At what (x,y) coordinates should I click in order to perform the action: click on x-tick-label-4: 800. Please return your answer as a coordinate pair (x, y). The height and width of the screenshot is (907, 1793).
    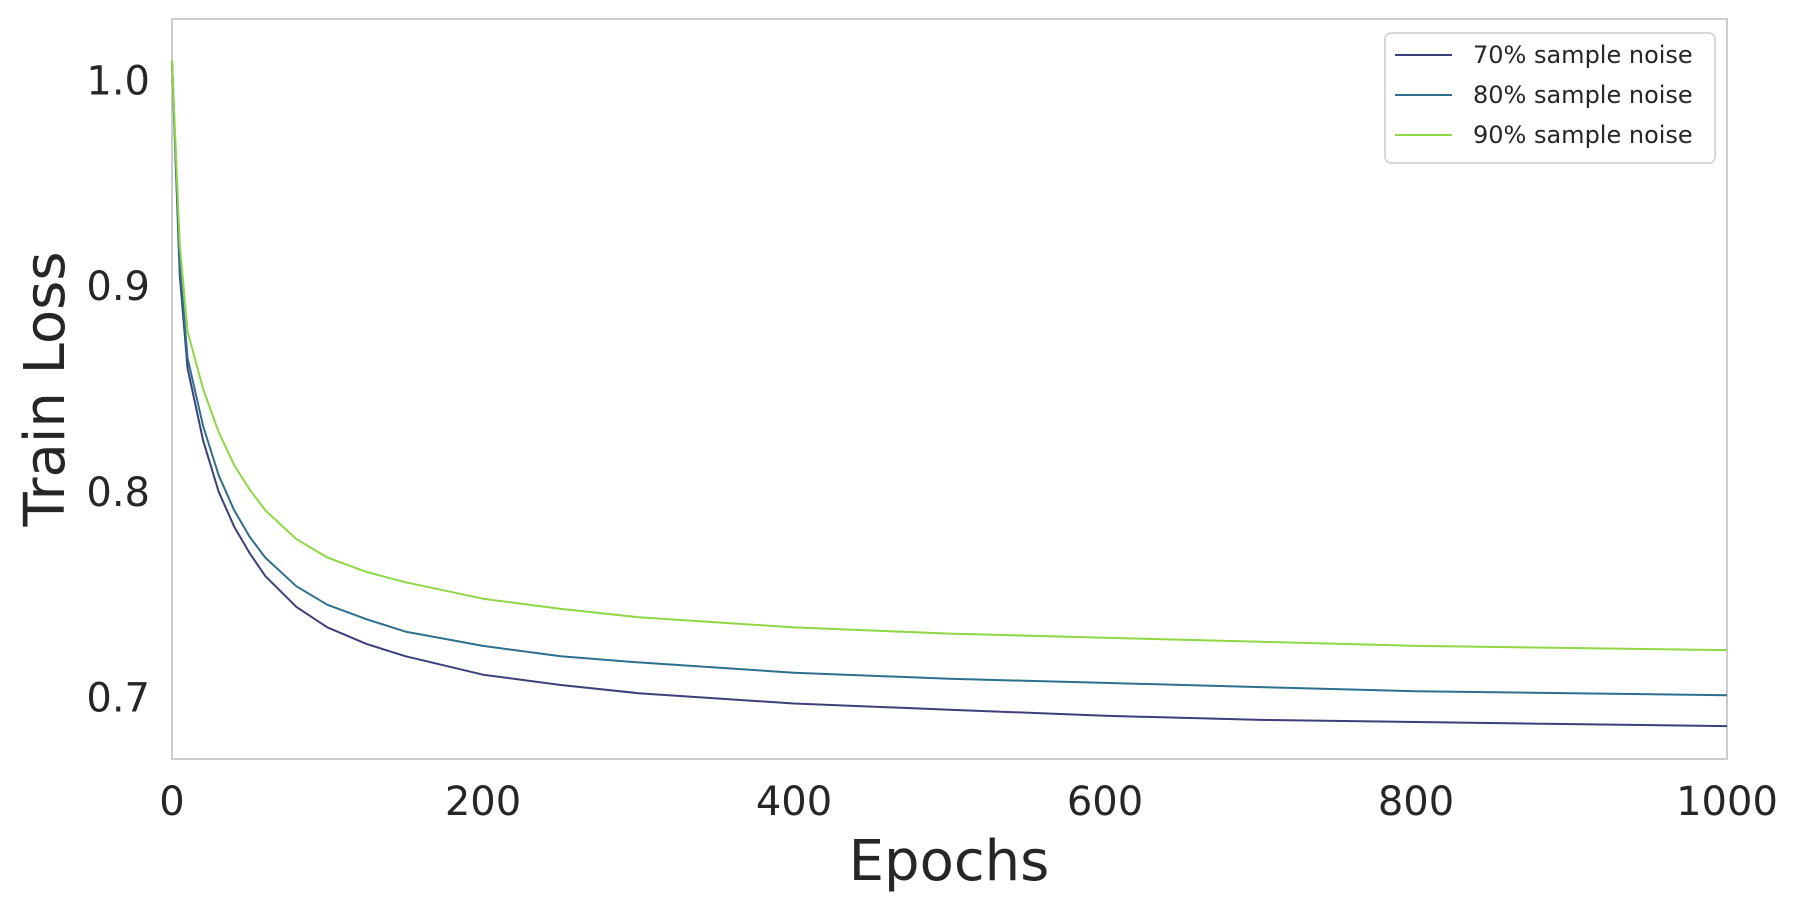
    Looking at the image, I should click on (1416, 802).